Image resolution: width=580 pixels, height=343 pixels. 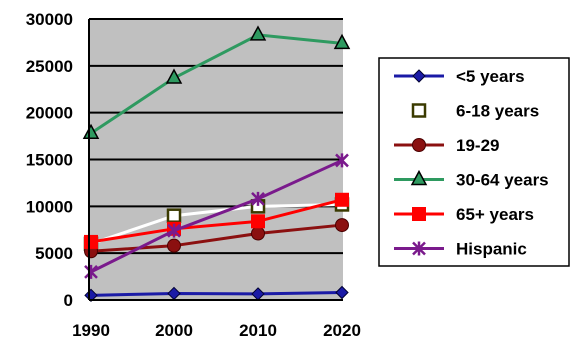 I want to click on y-tick-label: 0, so click(x=68, y=300).